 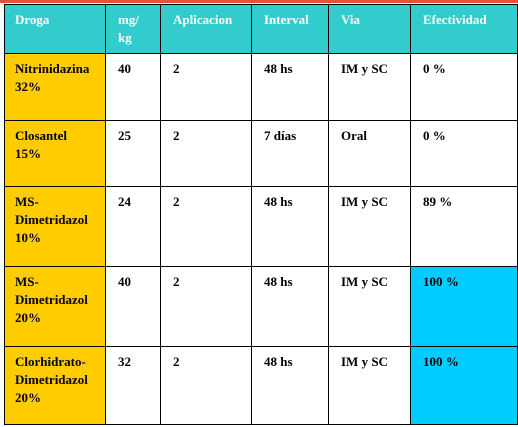 What do you see at coordinates (369, 153) in the screenshot?
I see `route-cell: Oral` at bounding box center [369, 153].